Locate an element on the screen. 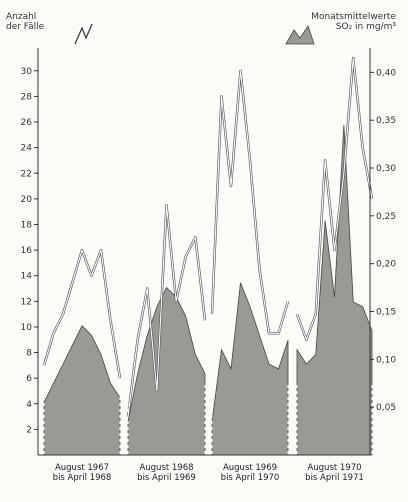 Image resolution: width=408 pixels, height=502 pixels. left-axis-header: Anzahl der Fälle is located at coordinates (36, 22).